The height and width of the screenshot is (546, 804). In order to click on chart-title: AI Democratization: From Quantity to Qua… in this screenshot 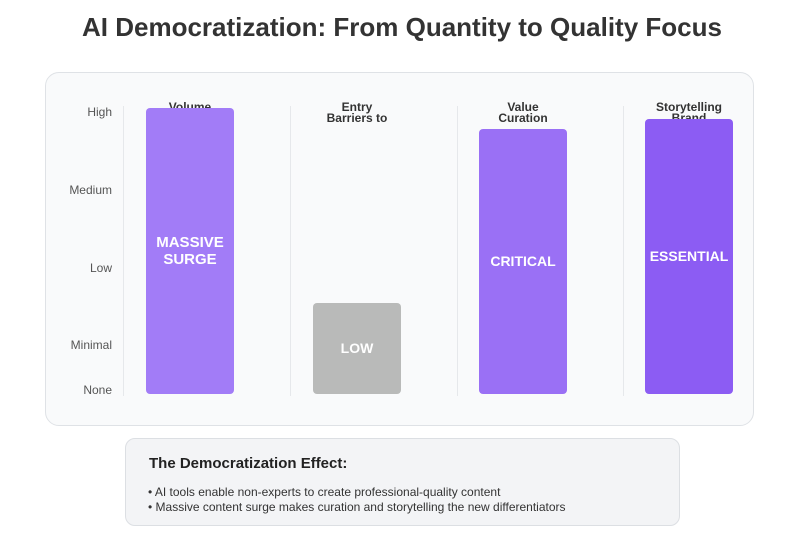, I will do `click(402, 27)`.